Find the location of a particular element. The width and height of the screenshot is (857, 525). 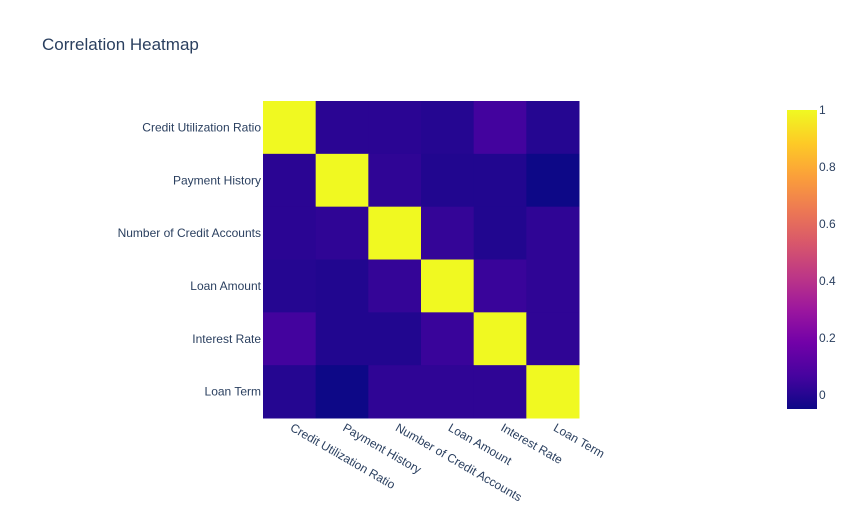

heatmap-cell-interest-rate-number-of-credit-accounts is located at coordinates (395, 339).